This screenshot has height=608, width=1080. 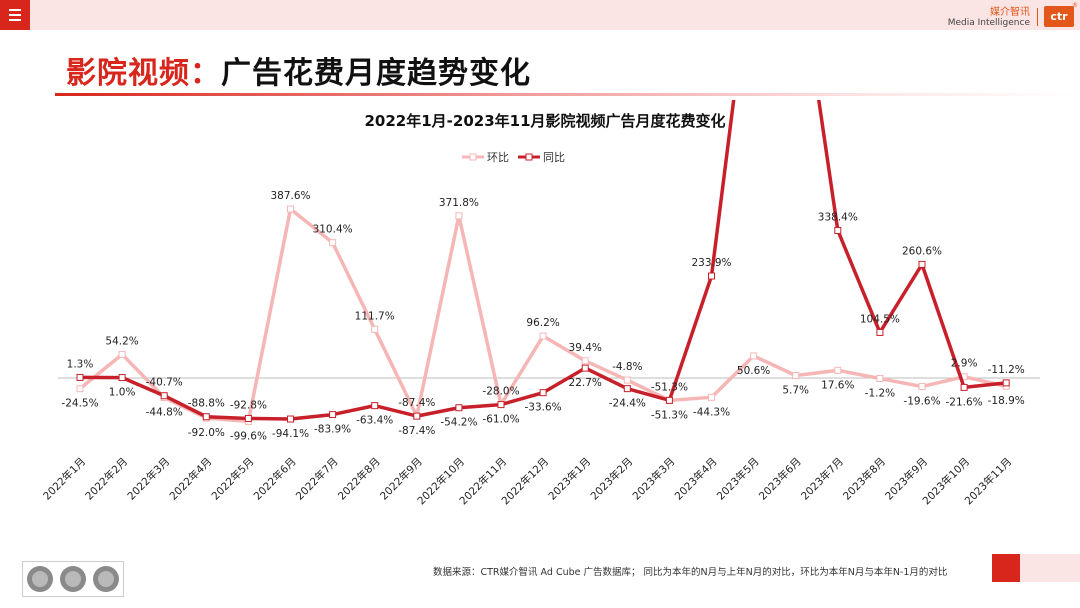 I want to click on brand-cn: 媒介智讯, so click(x=1010, y=12).